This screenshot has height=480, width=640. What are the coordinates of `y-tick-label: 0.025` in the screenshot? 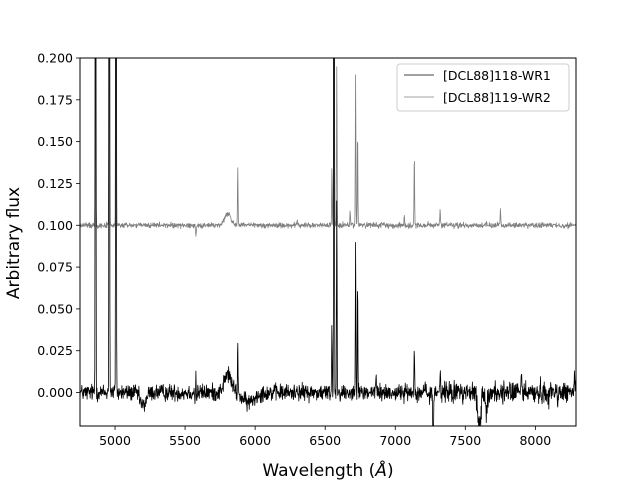 It's located at (55, 350).